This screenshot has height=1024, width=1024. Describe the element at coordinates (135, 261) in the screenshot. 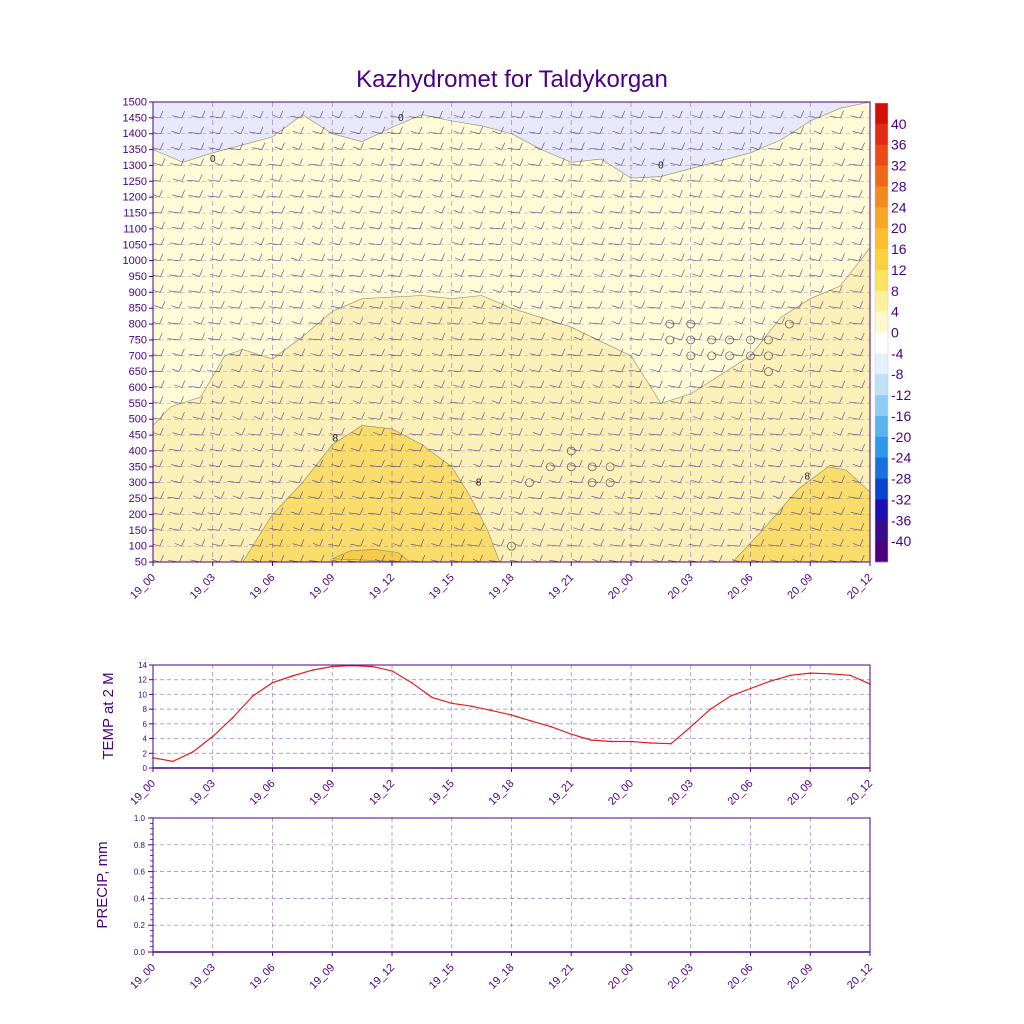

I see `y-tick-label: 1000` at that location.